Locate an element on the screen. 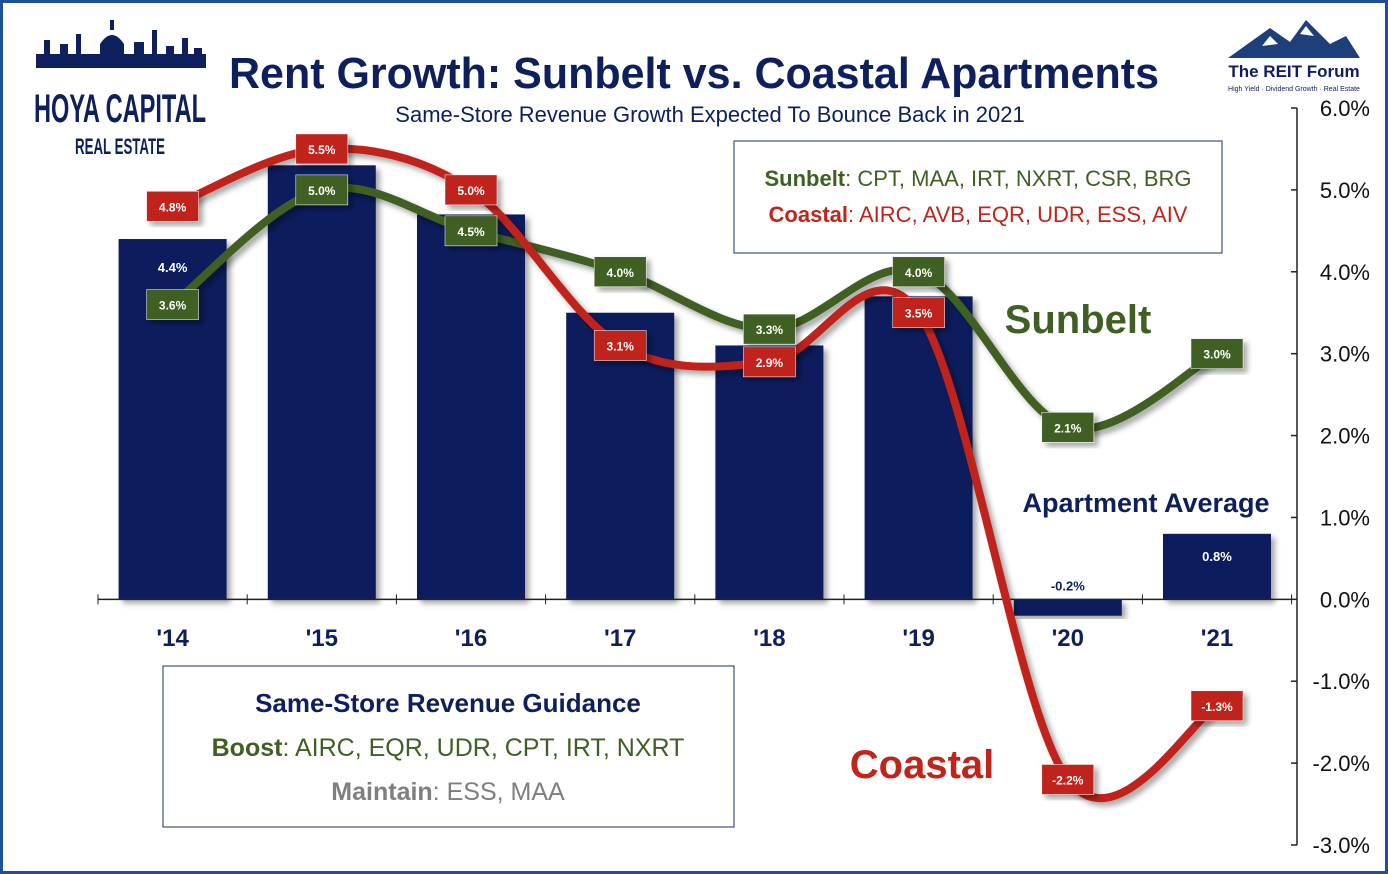 The image size is (1388, 874). x-tick-label-0: '14 is located at coordinates (172, 638).